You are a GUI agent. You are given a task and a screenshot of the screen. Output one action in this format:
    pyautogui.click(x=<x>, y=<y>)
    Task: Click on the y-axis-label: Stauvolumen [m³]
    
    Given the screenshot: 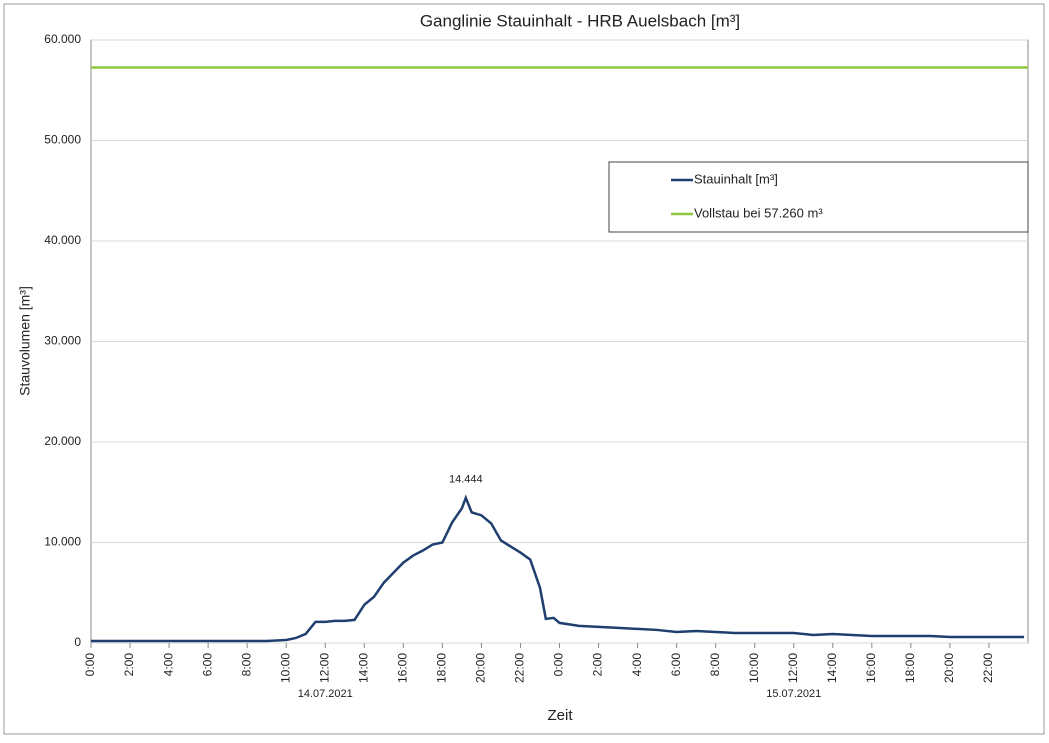 What is the action you would take?
    pyautogui.click(x=25, y=341)
    